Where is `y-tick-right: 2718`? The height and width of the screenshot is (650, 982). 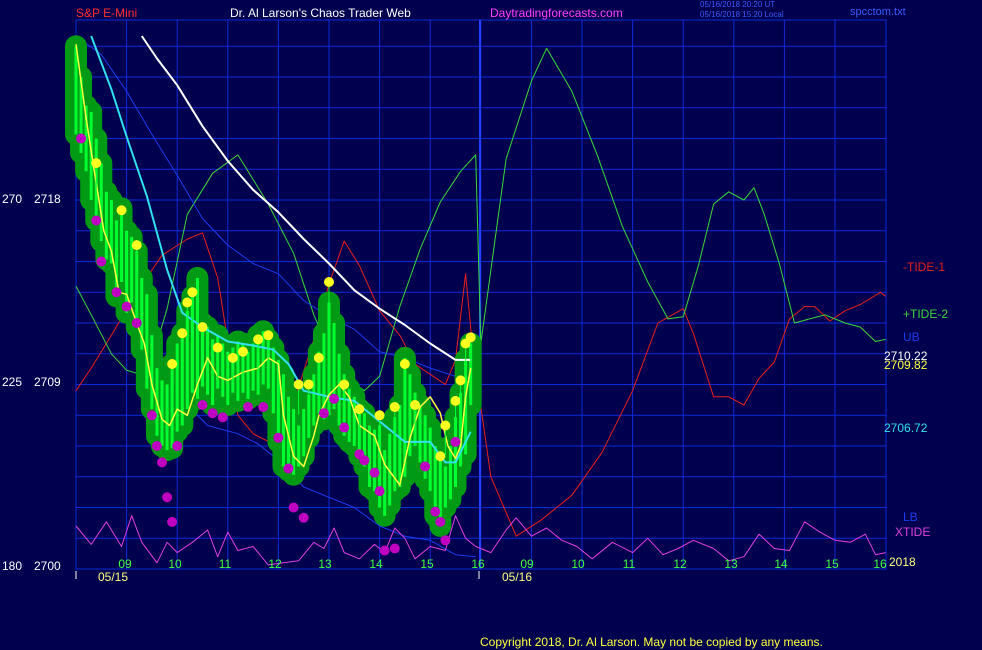
y-tick-right: 2718 is located at coordinates (47, 199).